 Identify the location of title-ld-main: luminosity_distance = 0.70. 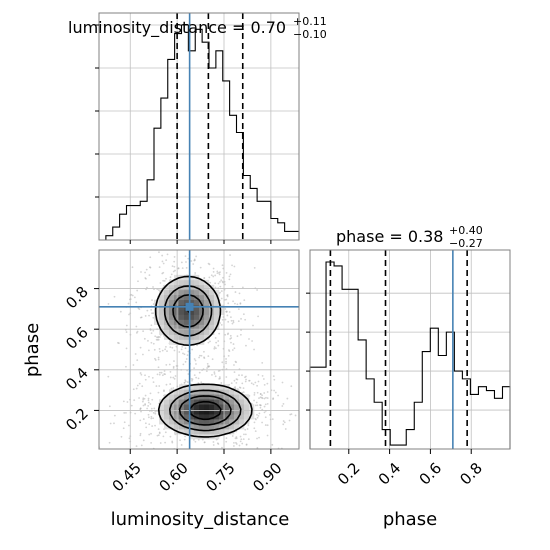
(177, 28).